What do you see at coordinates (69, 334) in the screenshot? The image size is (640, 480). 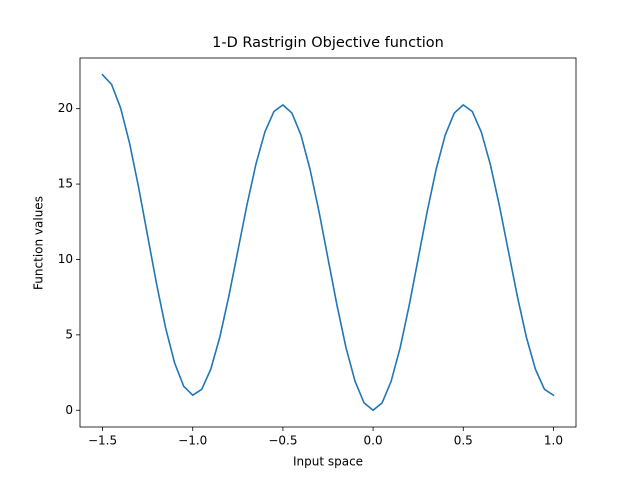 I see `y-tick-label: 5` at bounding box center [69, 334].